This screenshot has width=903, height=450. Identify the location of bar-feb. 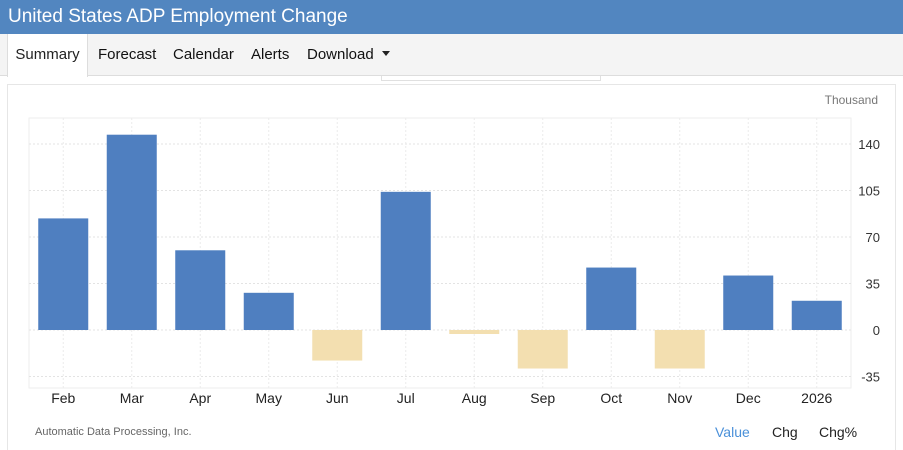
(63, 274).